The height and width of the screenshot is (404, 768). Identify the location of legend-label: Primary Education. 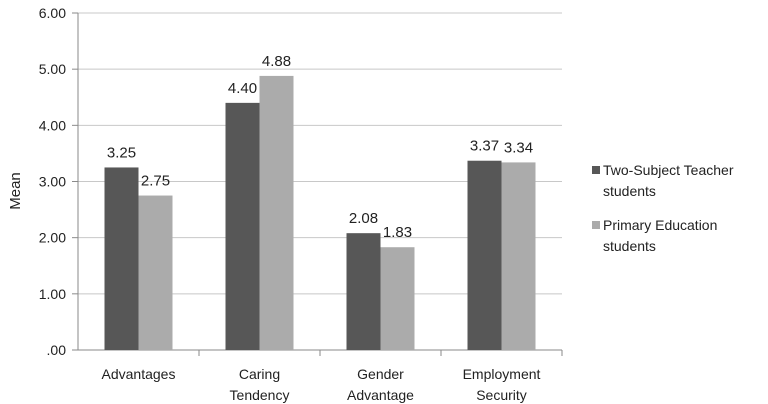
(660, 225).